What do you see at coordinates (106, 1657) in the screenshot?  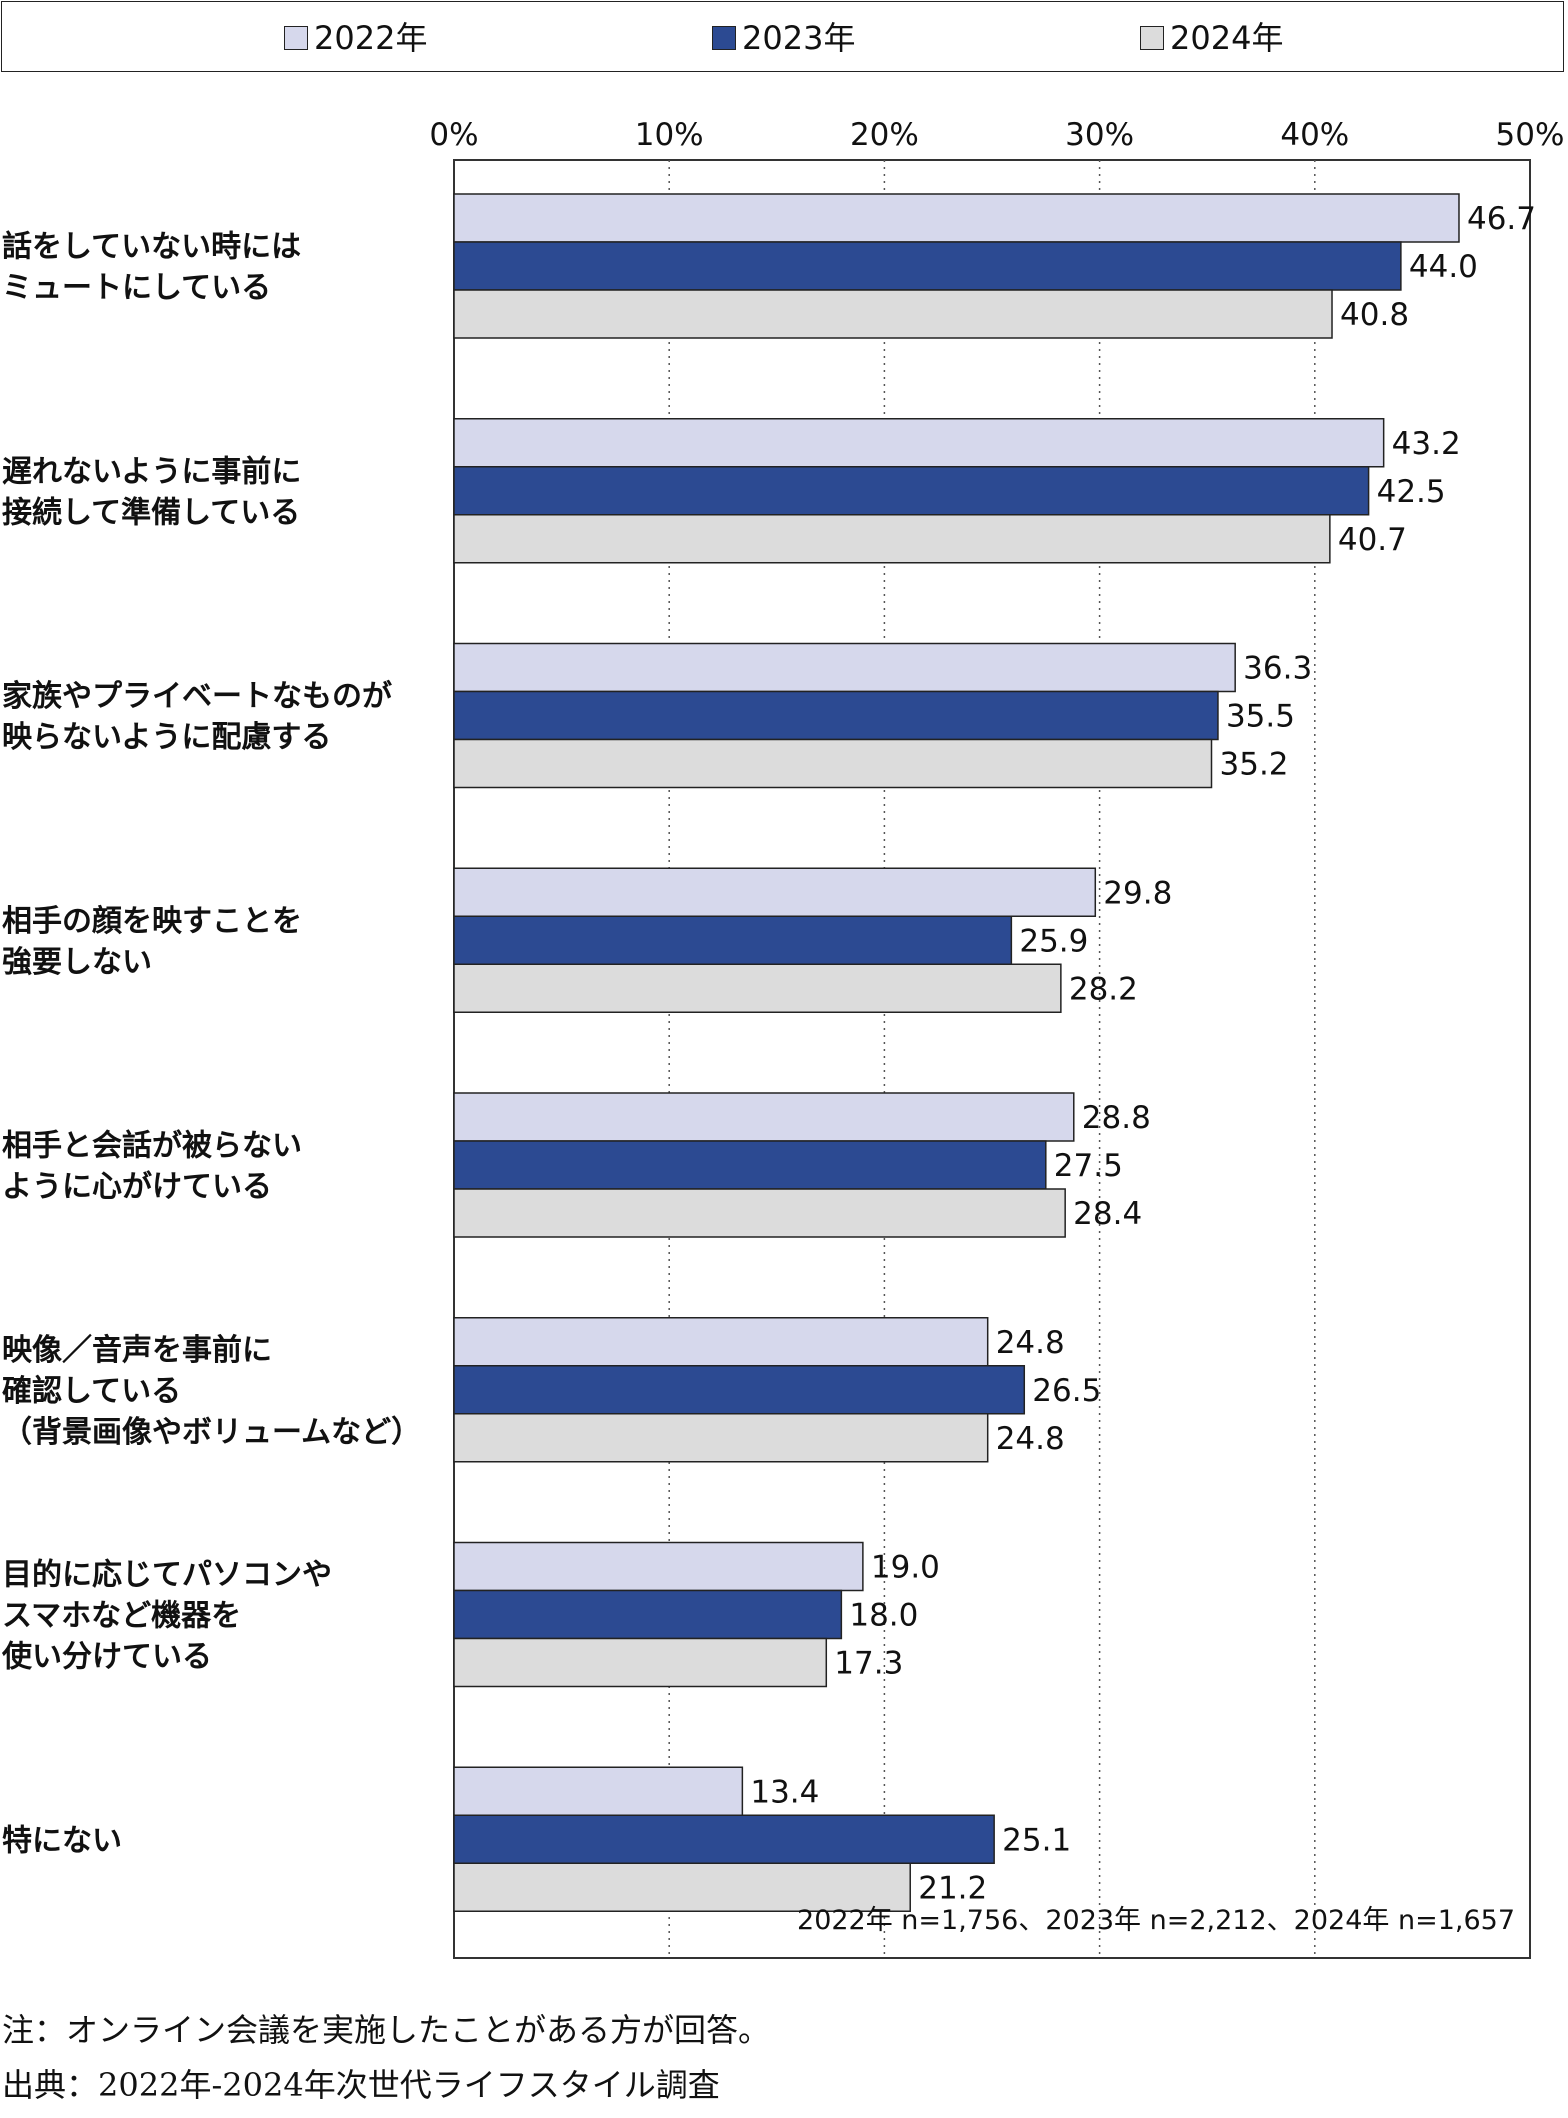 I see `category-label: 使い分けている` at bounding box center [106, 1657].